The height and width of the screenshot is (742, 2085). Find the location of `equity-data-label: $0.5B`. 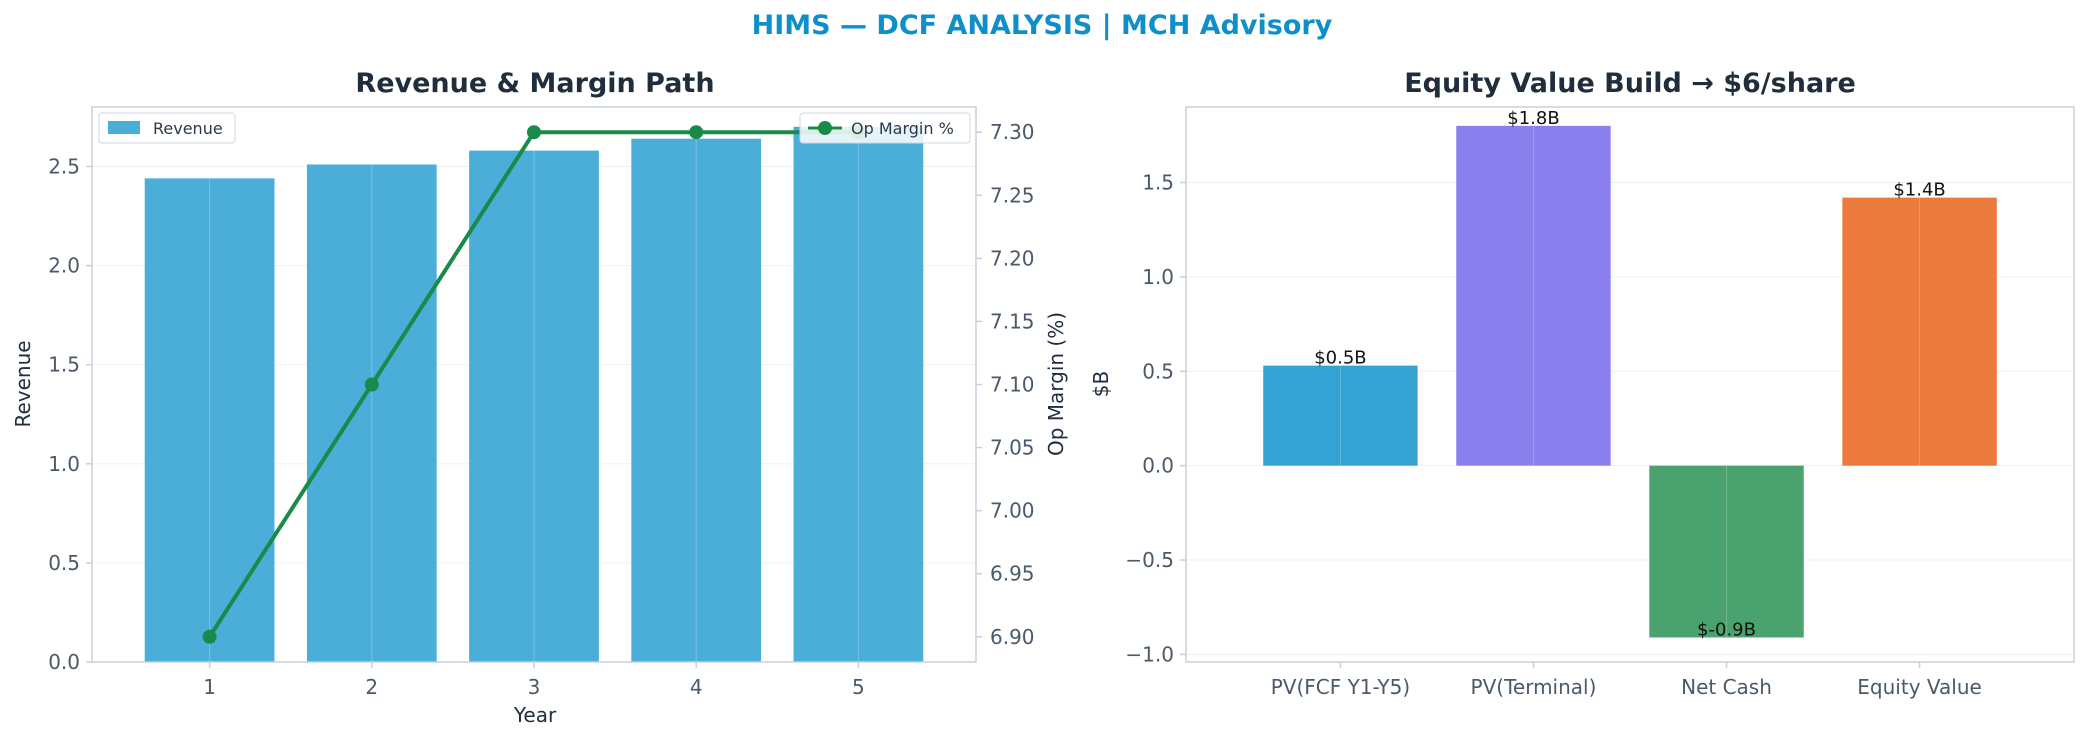

equity-data-label: $0.5B is located at coordinates (1340, 358).